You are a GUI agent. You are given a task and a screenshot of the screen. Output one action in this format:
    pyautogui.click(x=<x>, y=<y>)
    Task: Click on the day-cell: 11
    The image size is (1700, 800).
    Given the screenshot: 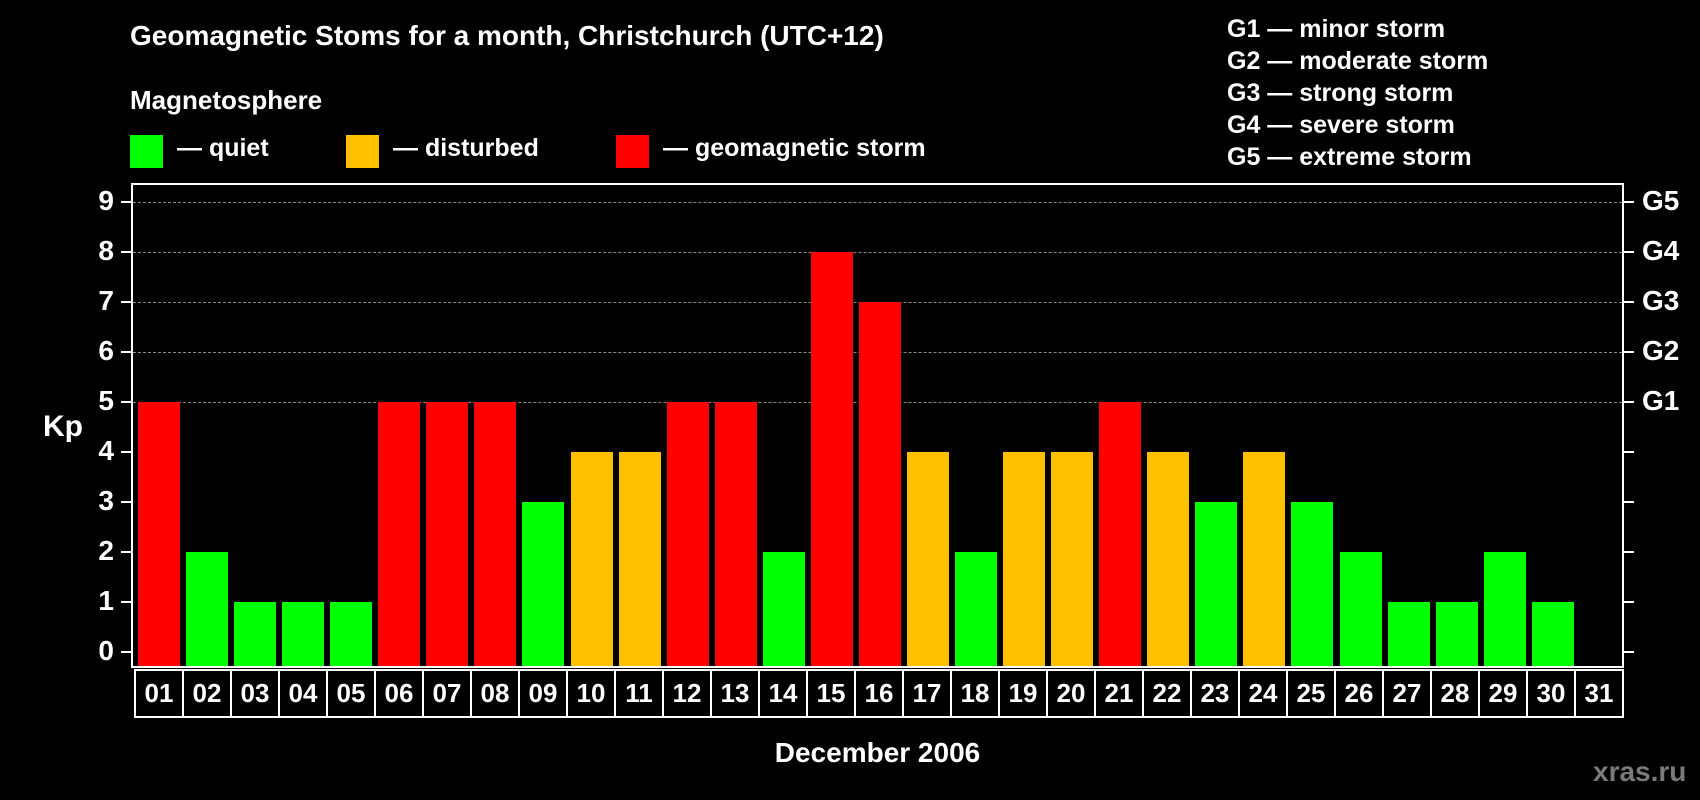 What is the action you would take?
    pyautogui.click(x=640, y=693)
    